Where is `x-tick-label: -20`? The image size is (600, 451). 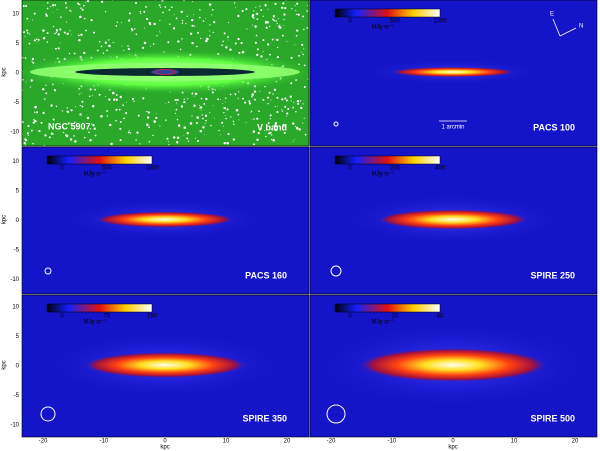 x-tick-label: -20 is located at coordinates (331, 442).